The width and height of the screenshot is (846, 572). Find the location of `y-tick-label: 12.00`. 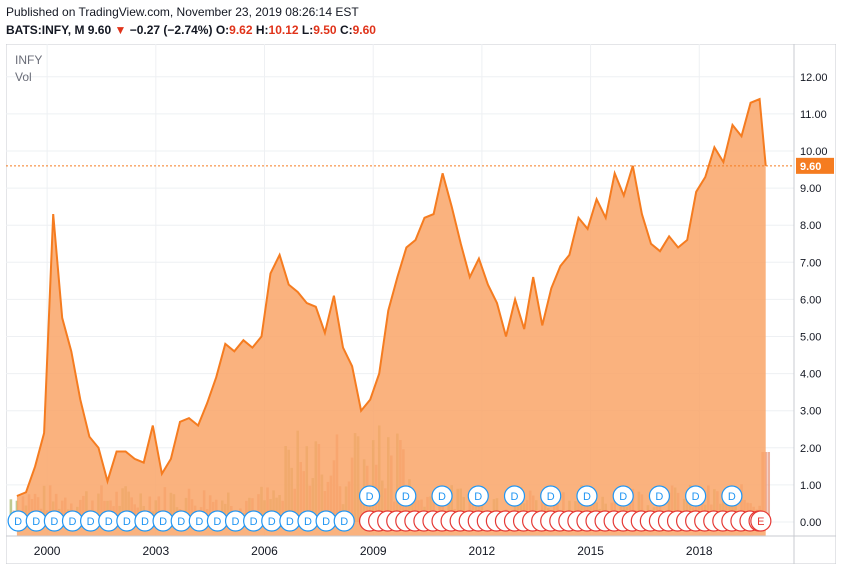

y-tick-label: 12.00 is located at coordinates (814, 78).